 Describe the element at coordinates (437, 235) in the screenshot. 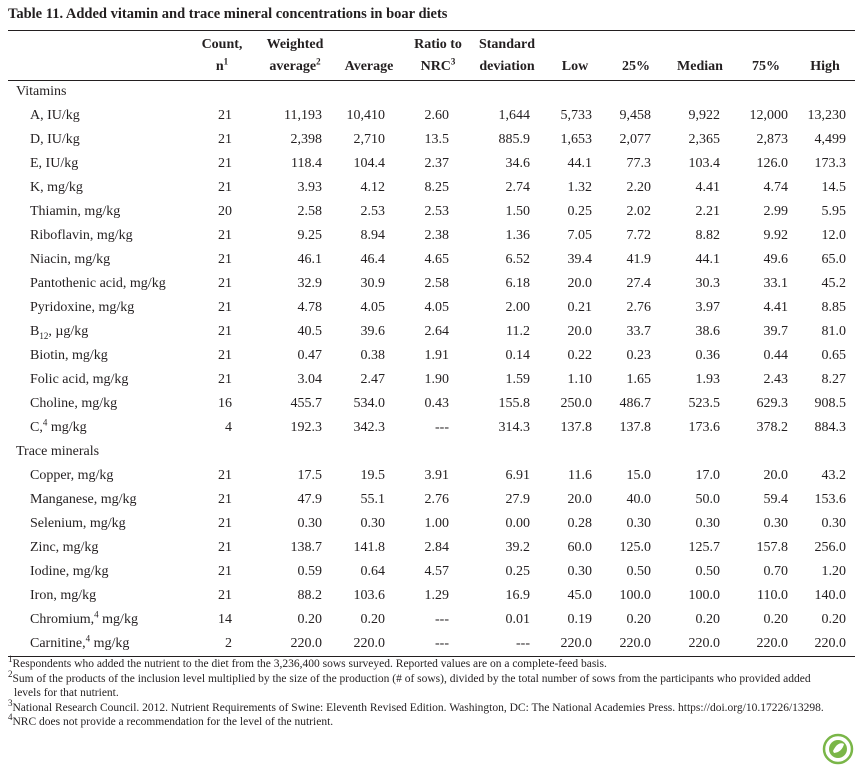

I see `cell-value: 2.38` at that location.